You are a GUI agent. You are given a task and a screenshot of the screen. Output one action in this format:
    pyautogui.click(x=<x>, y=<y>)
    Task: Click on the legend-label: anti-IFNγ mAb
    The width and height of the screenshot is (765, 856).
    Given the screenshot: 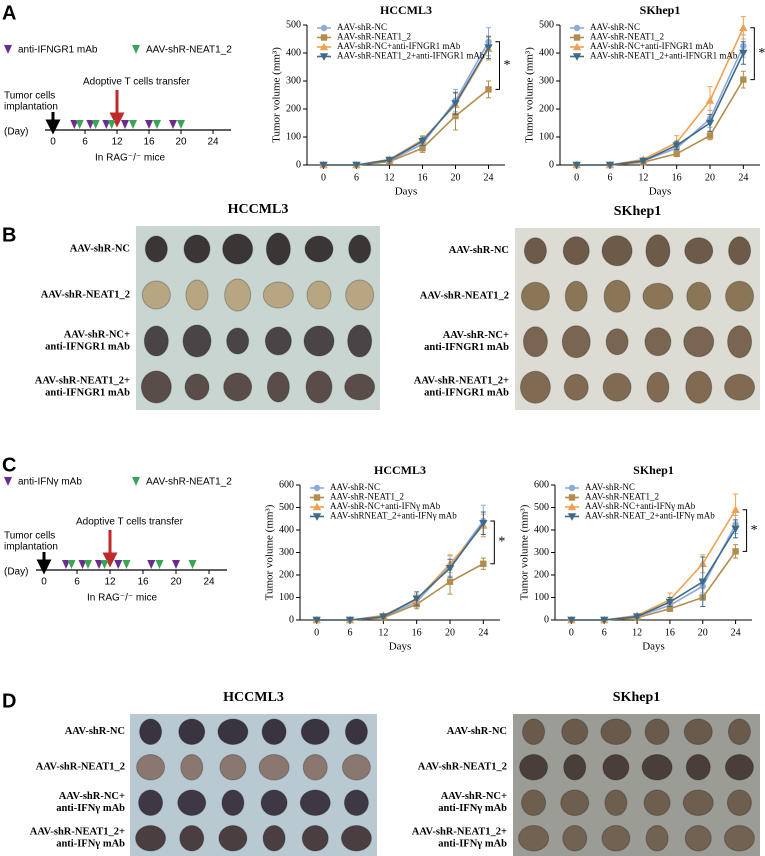 What is the action you would take?
    pyautogui.click(x=50, y=482)
    